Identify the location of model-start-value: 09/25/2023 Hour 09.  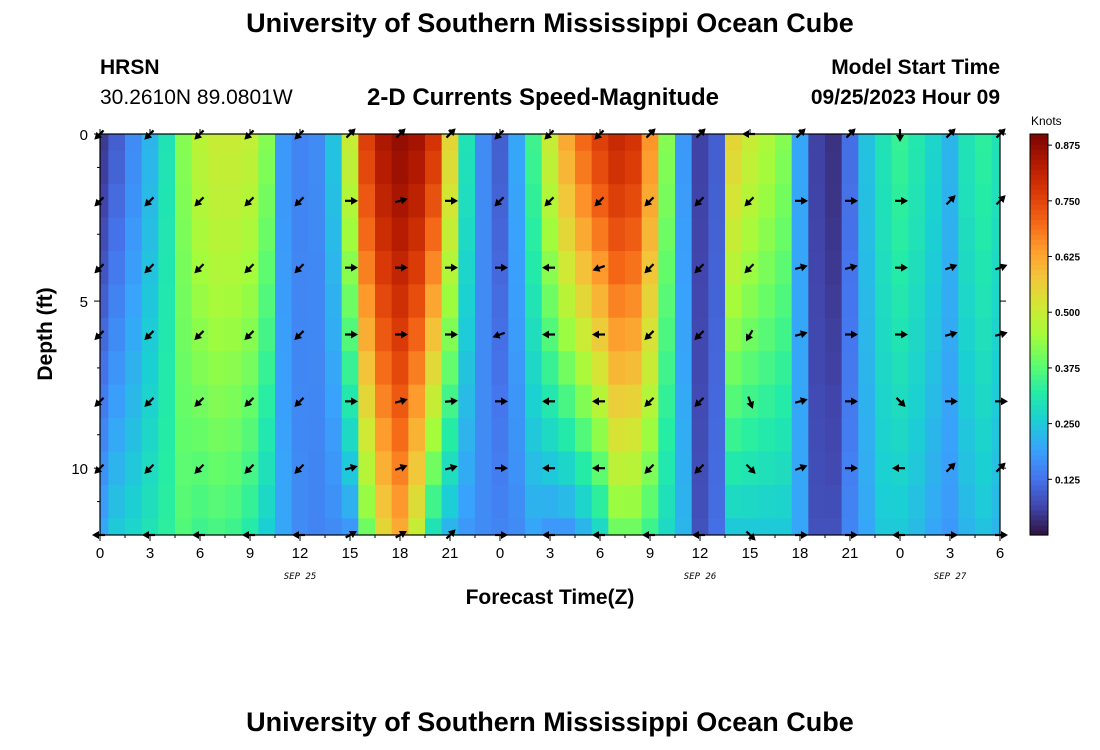
(905, 97).